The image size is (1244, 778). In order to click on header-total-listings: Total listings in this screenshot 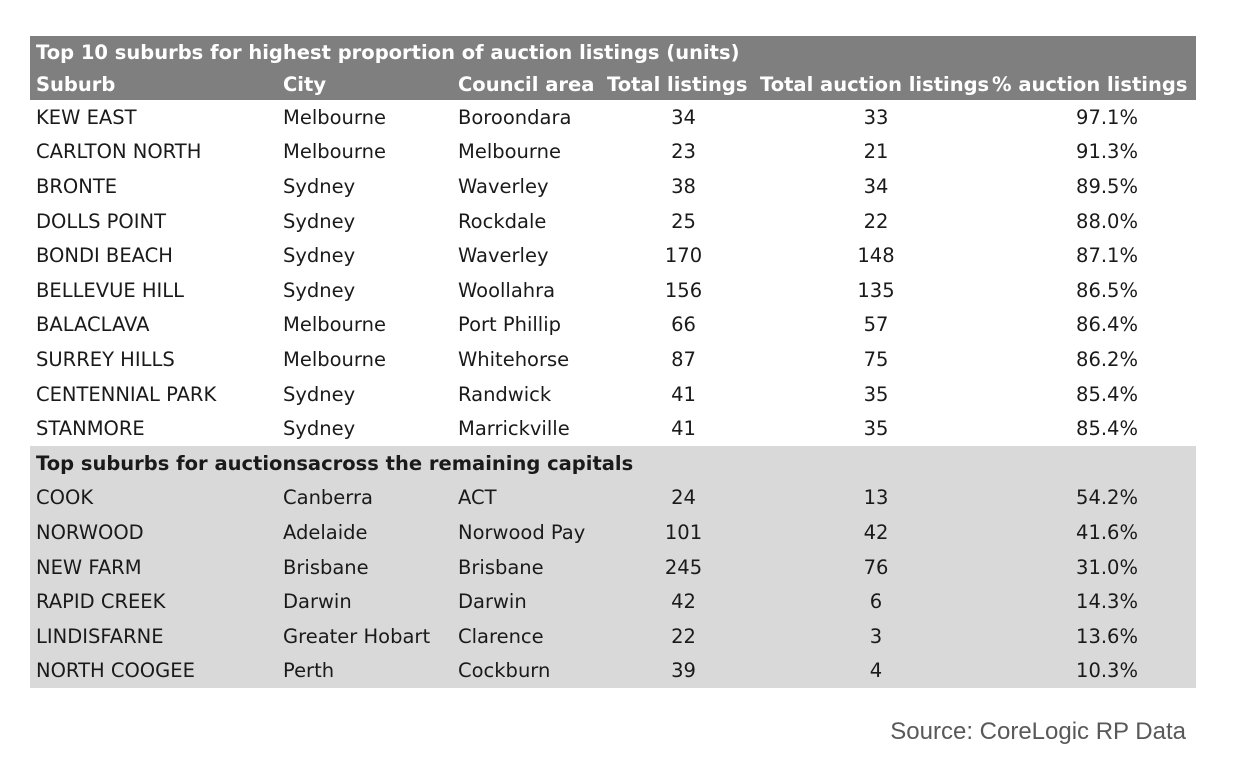, I will do `click(683, 84)`.